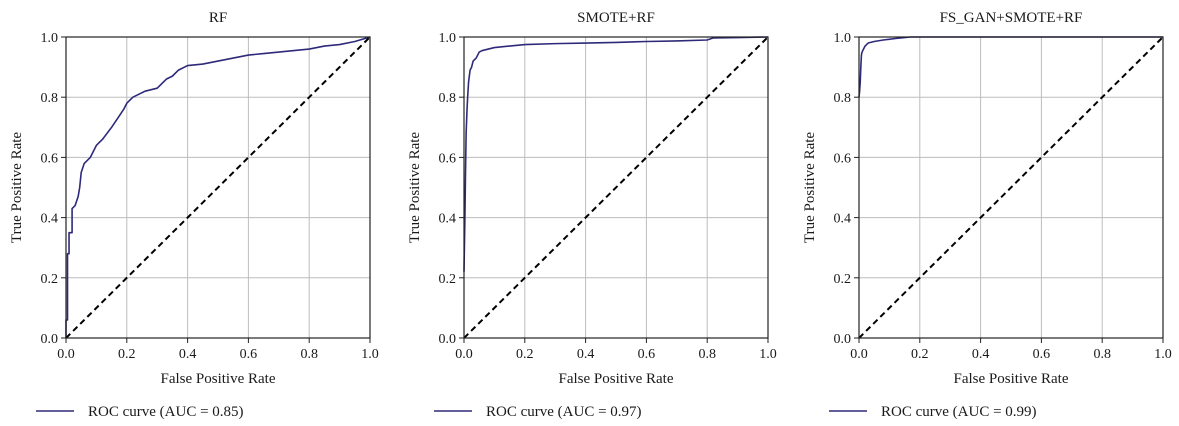 The image size is (1179, 426). I want to click on legend-entry: ROC curve (AUC = 0.85), so click(166, 412).